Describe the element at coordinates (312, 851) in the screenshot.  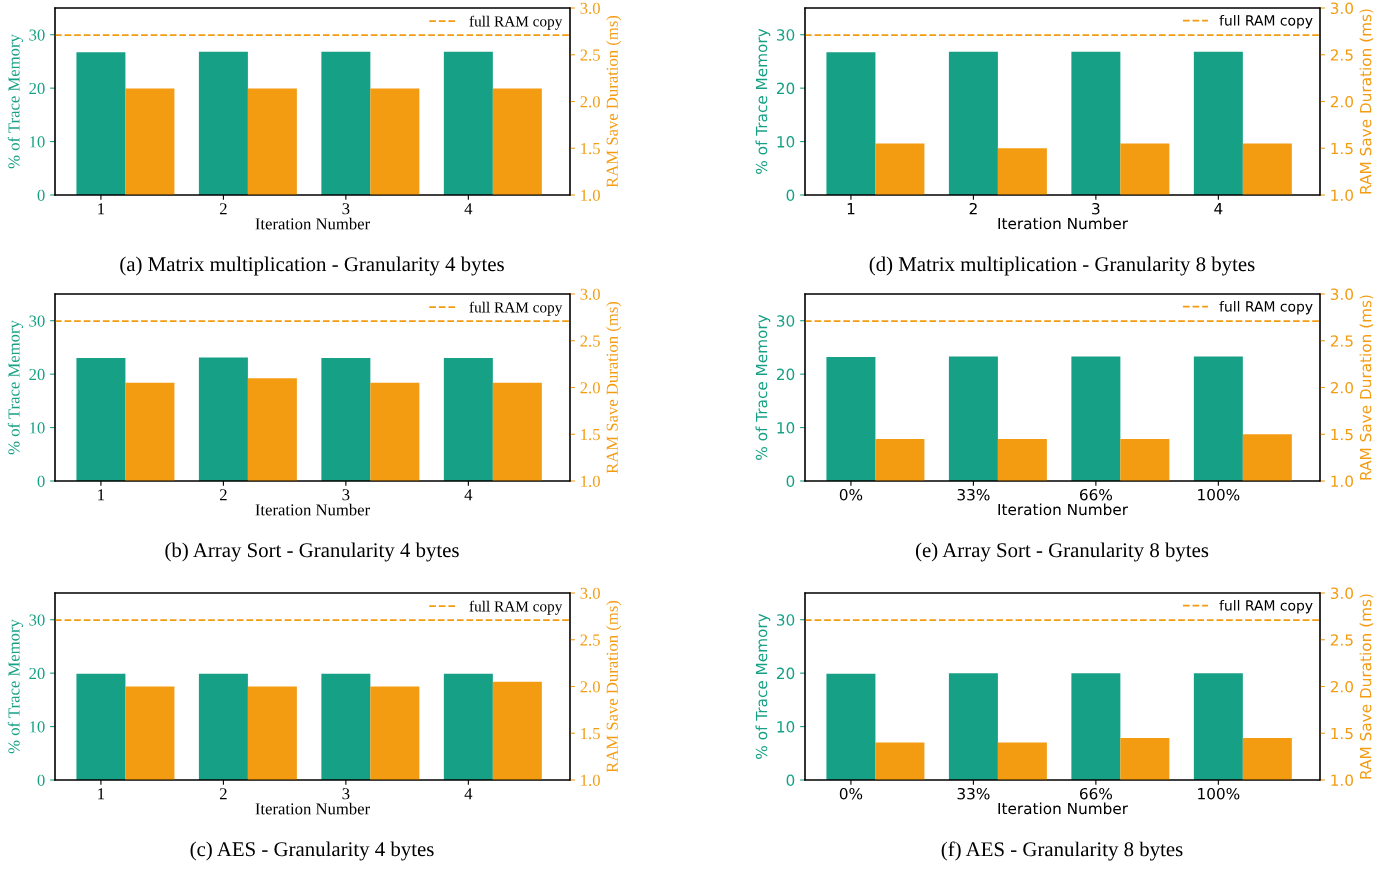
I see `text: (c) AES - Granularity 4 bytes` at that location.